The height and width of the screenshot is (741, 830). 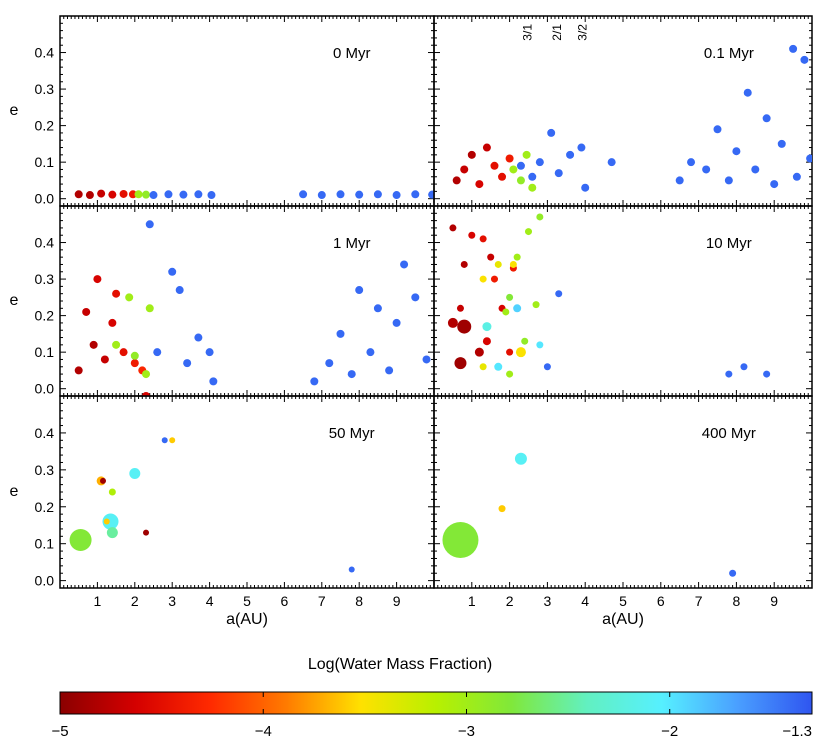 What do you see at coordinates (352, 243) in the screenshot?
I see `panel-time-label: 1 Myr` at bounding box center [352, 243].